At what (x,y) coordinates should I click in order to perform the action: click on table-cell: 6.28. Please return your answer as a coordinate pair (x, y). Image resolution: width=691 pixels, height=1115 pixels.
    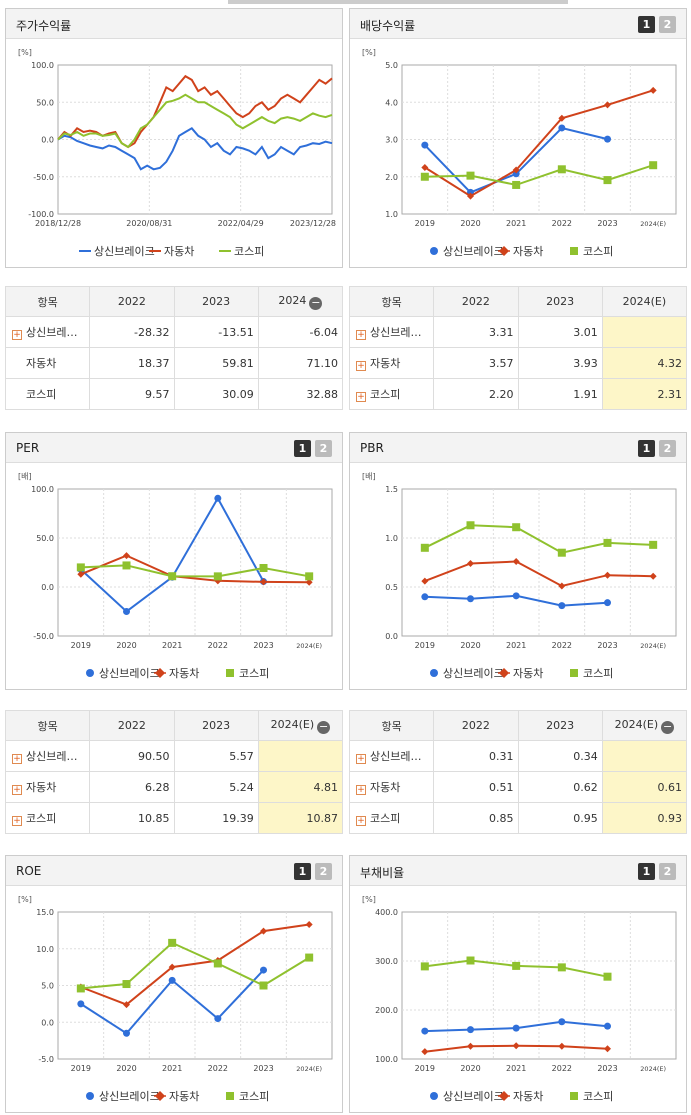
    Looking at the image, I should click on (132, 787).